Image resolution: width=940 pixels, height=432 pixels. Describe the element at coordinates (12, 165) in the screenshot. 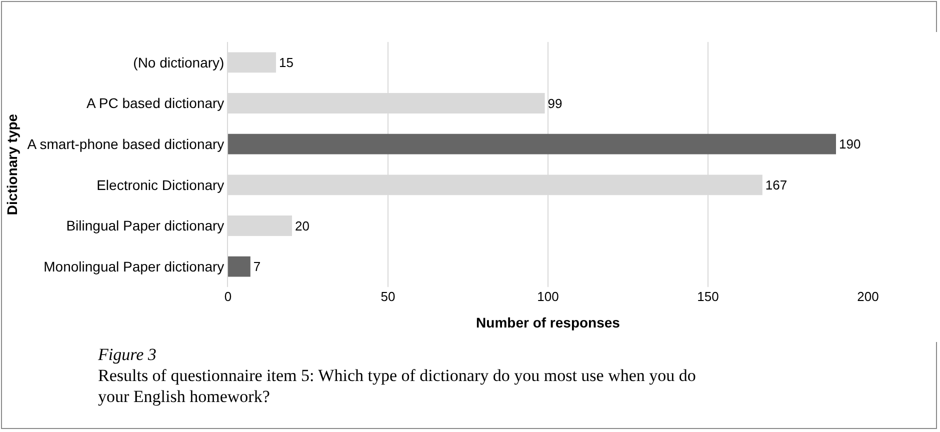

I see `y-axis-title: Dictionary type` at that location.